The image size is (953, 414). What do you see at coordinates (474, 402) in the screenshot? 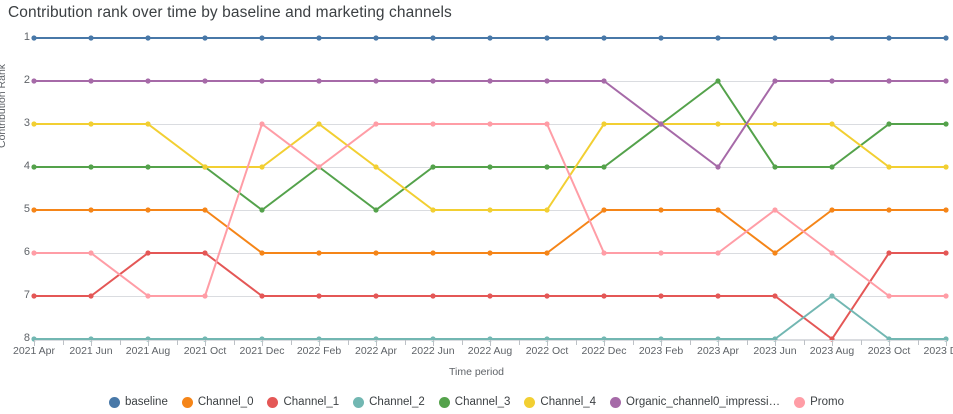
I see `legend-item-channel-3: Channel_3` at bounding box center [474, 402].